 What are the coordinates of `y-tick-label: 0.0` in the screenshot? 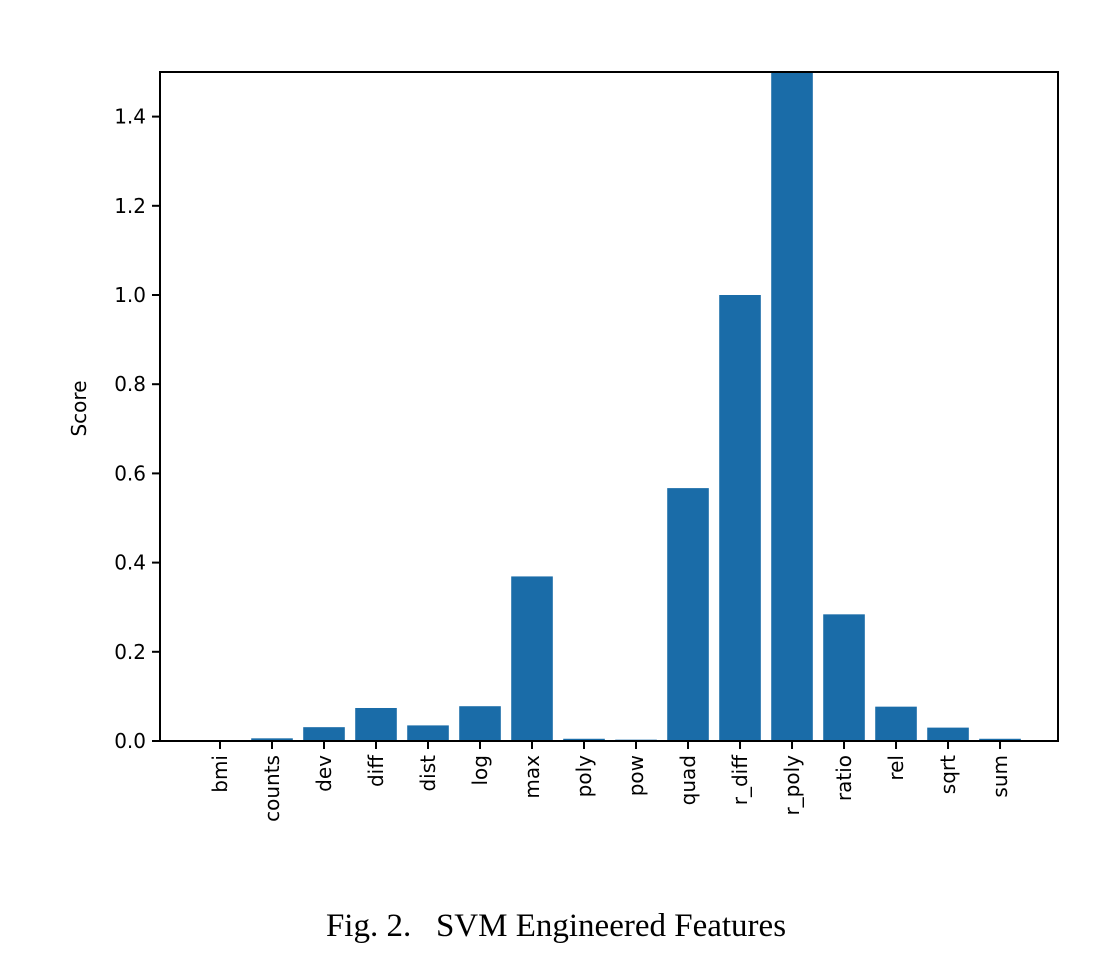 It's located at (130, 741).